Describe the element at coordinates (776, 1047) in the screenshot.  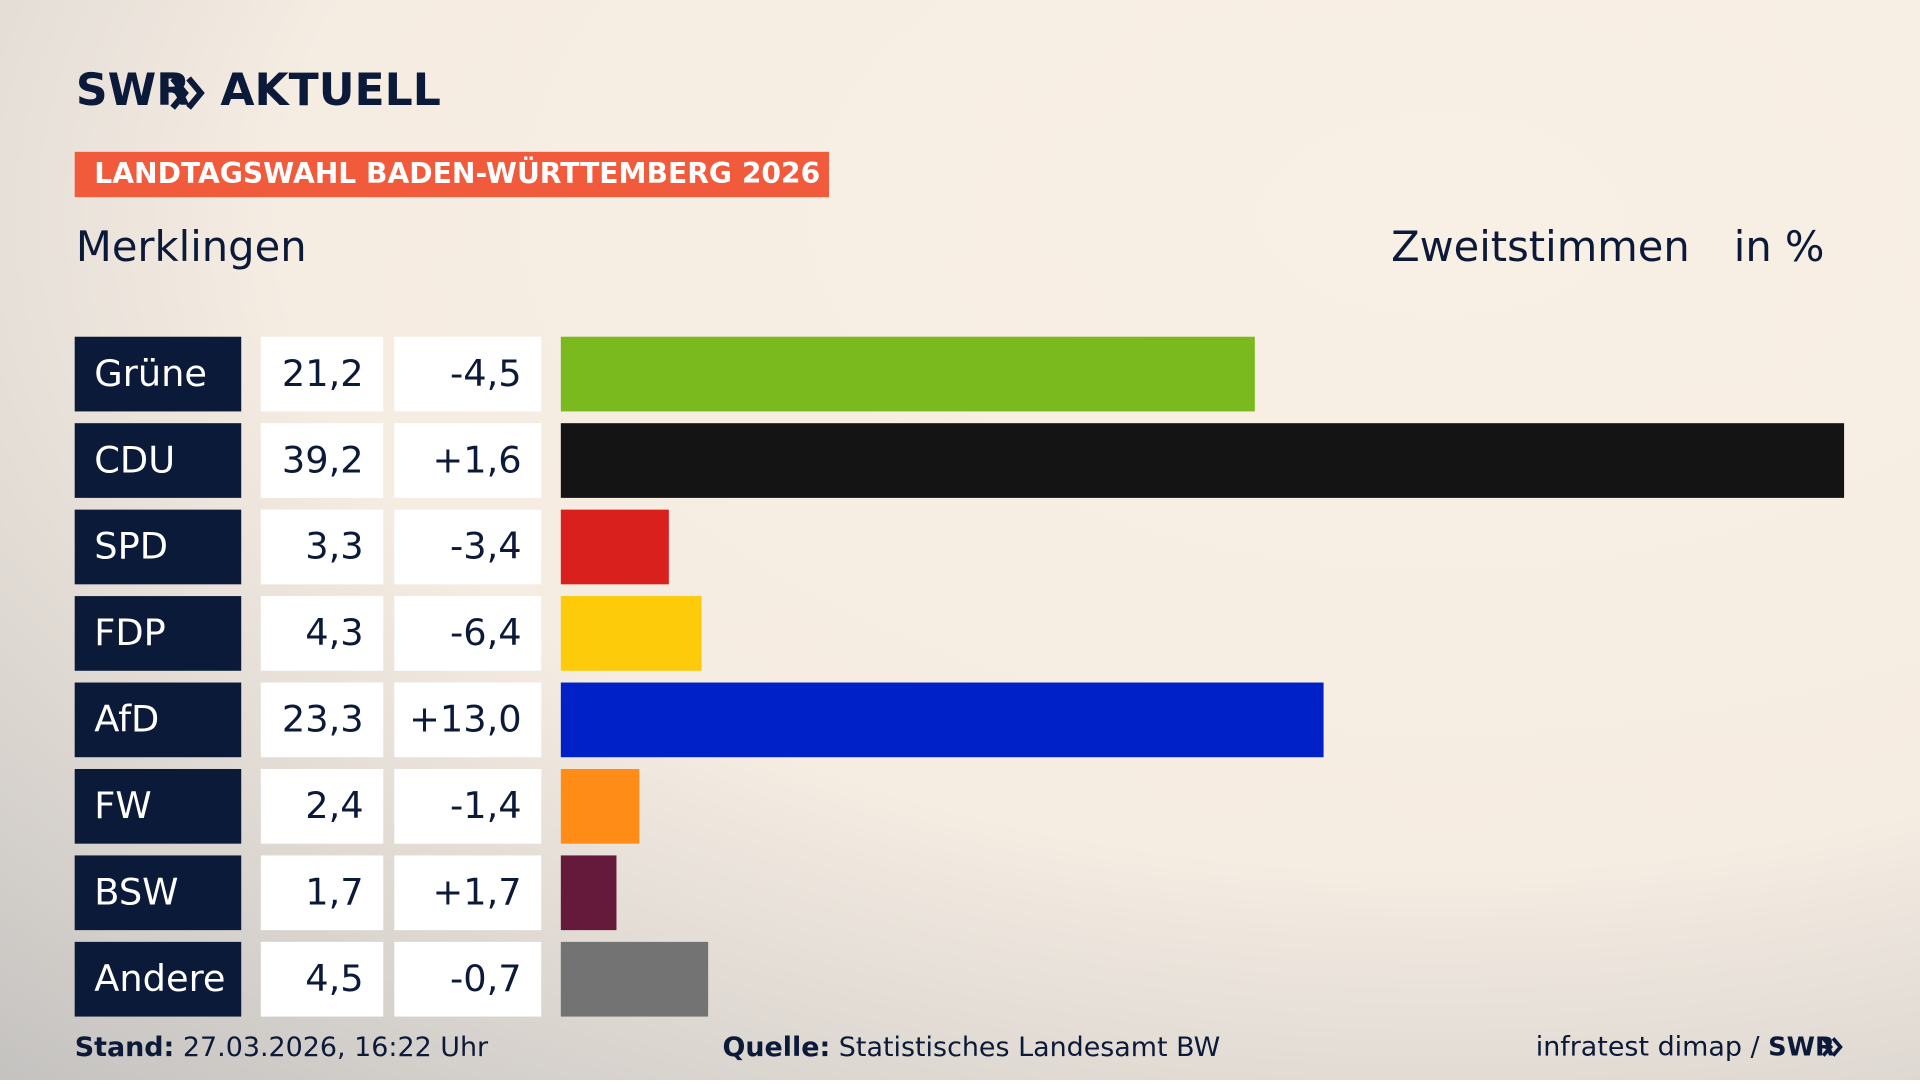
I see `source-label: Quelle:` at that location.